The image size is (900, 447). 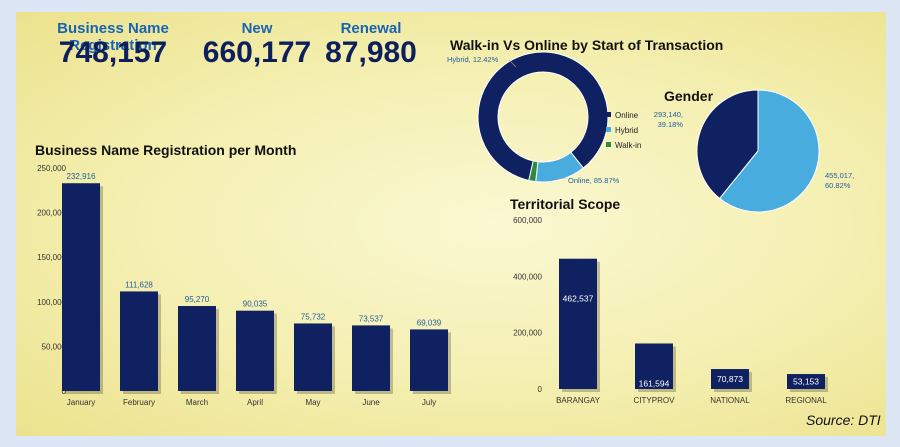 I want to click on kpi-new-value: 660,177, so click(x=257, y=52).